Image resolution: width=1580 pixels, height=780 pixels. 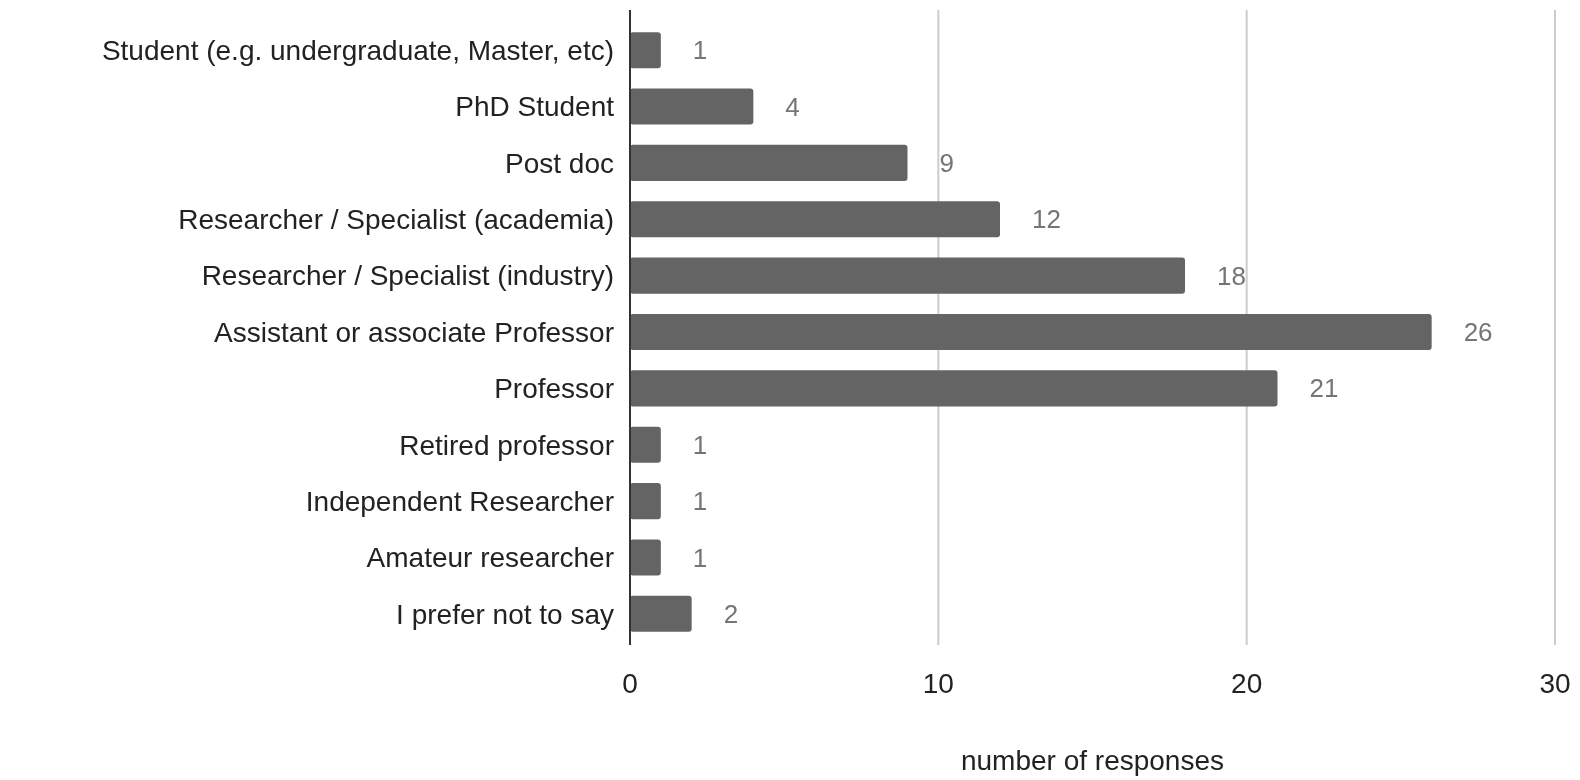 What do you see at coordinates (1092, 760) in the screenshot?
I see `x-axis-title: number of responses` at bounding box center [1092, 760].